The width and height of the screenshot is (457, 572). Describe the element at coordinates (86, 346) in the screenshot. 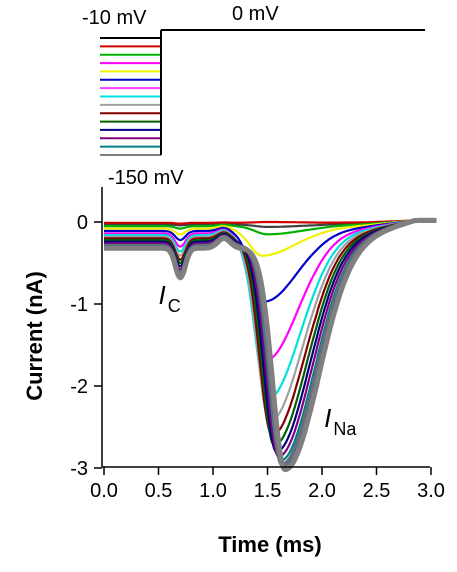

I see `y-axis-ticks: 0 -1 -2 -3` at that location.